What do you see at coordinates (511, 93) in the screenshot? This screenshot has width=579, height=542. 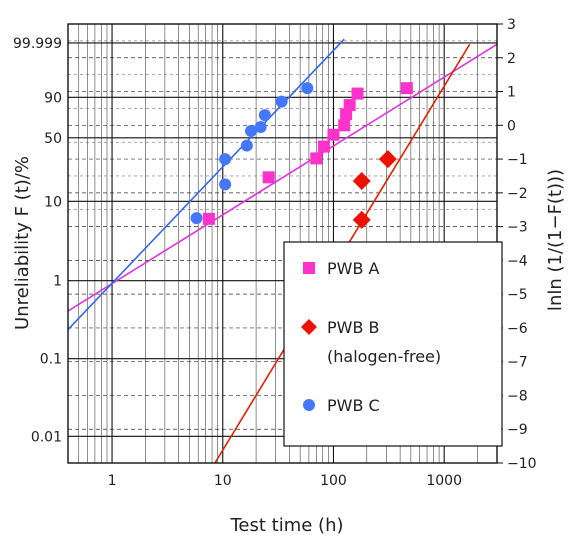 I see `right-tick-label: 1` at bounding box center [511, 93].